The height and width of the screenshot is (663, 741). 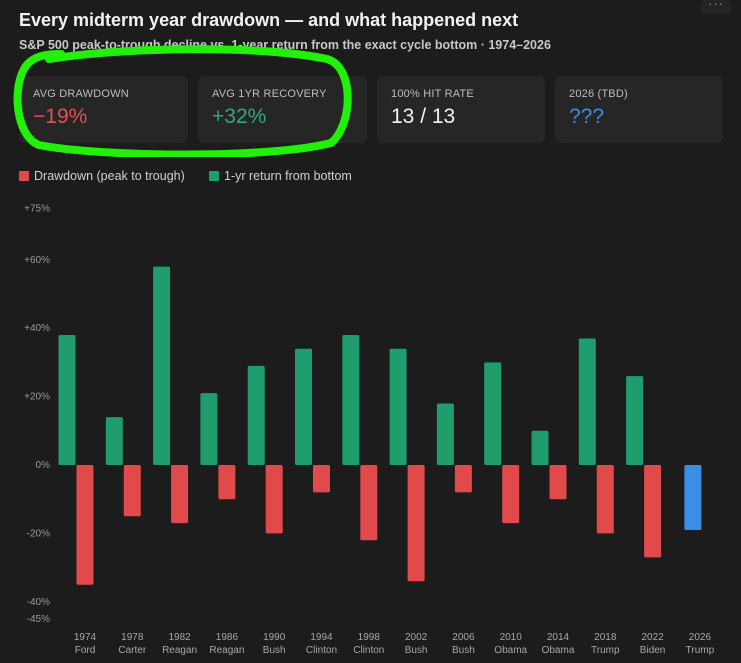 I want to click on bar-drawdown-1994, so click(x=321, y=479).